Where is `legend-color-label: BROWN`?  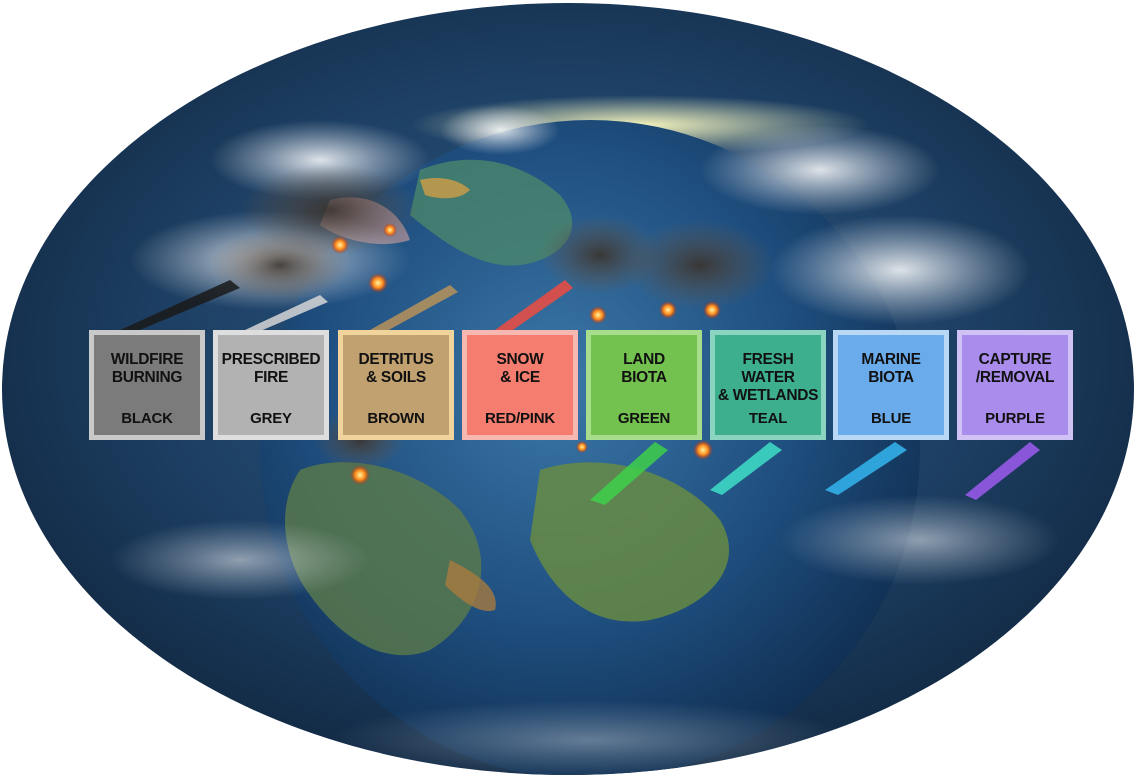 legend-color-label: BROWN is located at coordinates (396, 418).